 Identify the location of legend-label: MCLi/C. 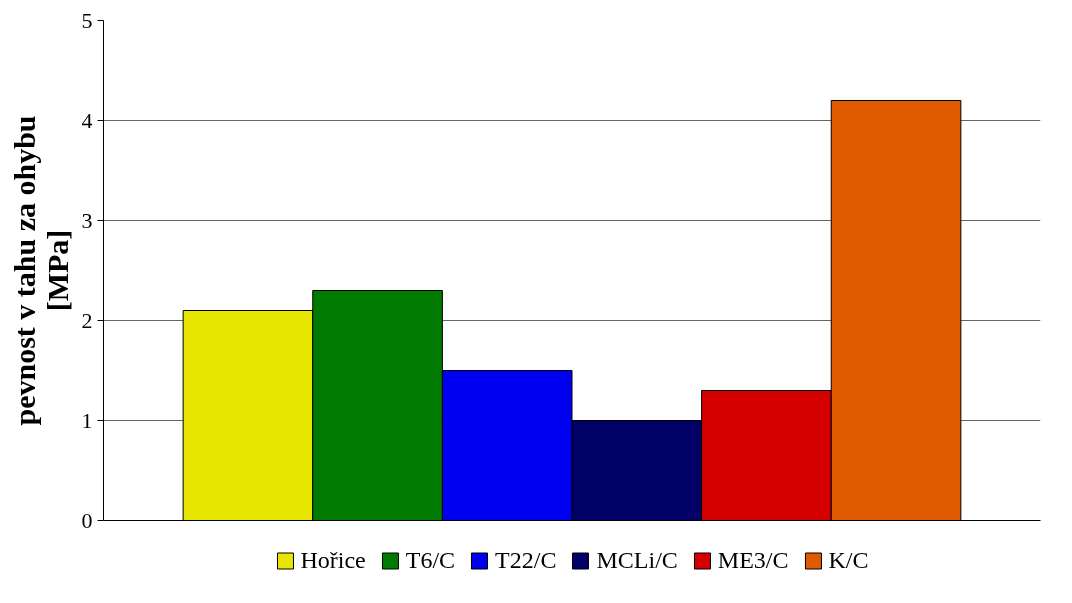
(637, 560).